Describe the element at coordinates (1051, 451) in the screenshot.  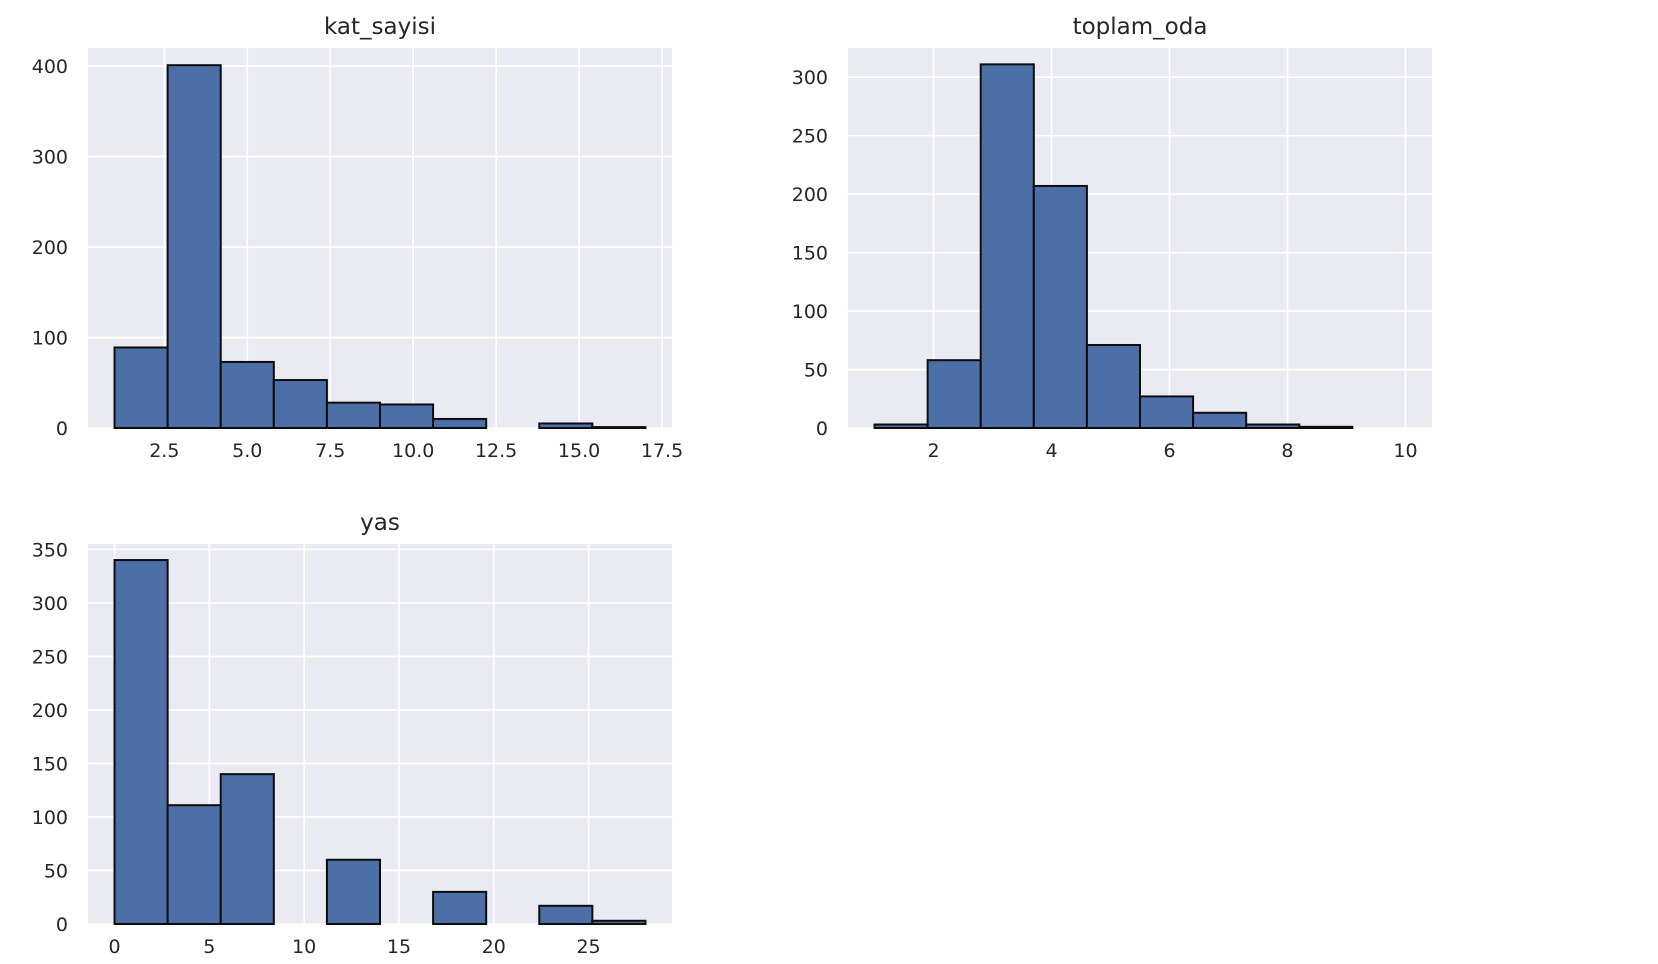
I see `x-tick-label: 4` at that location.